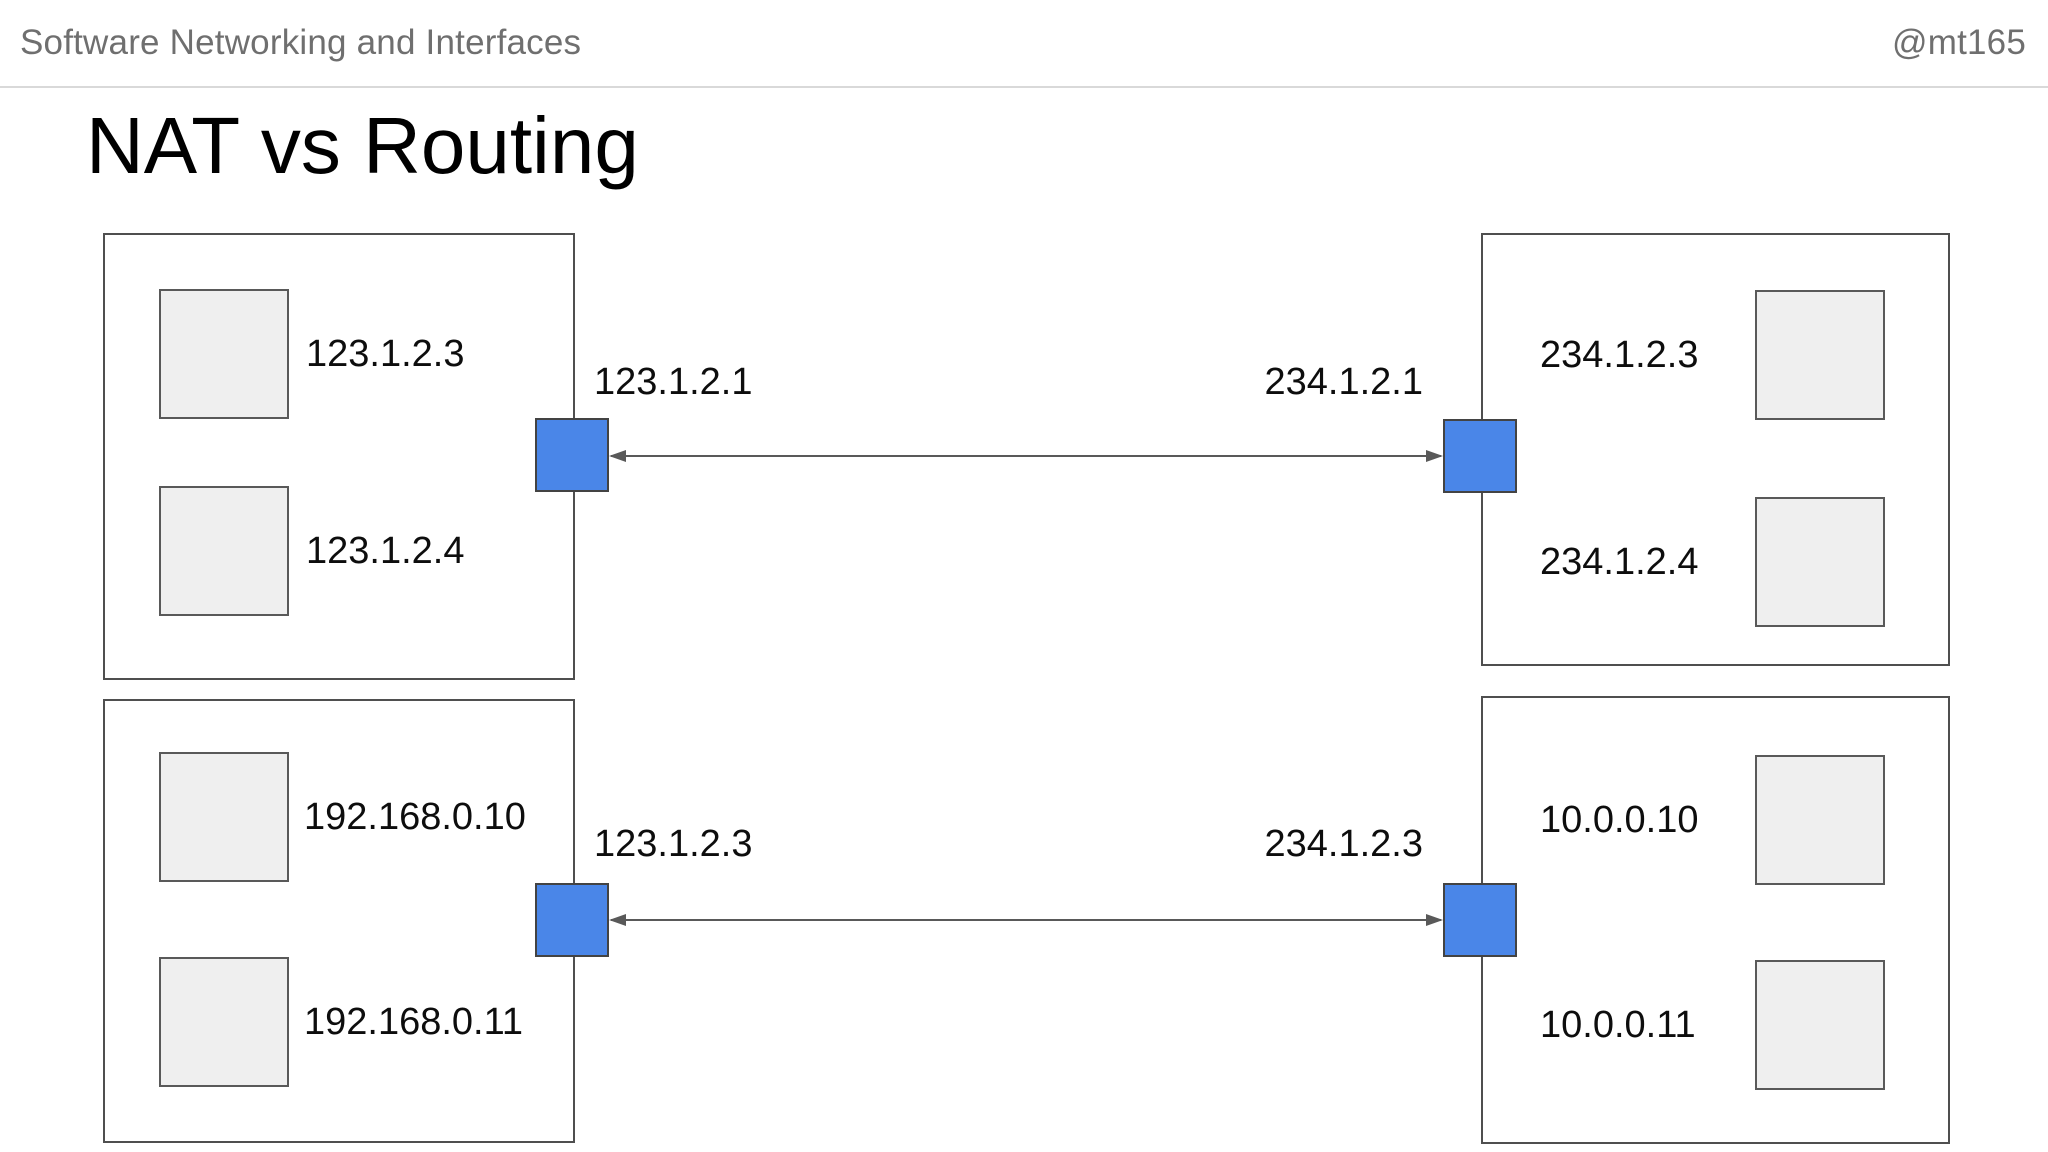 The width and height of the screenshot is (2048, 1152). What do you see at coordinates (414, 1022) in the screenshot?
I see `host-ip-label: 192.168.0.11` at bounding box center [414, 1022].